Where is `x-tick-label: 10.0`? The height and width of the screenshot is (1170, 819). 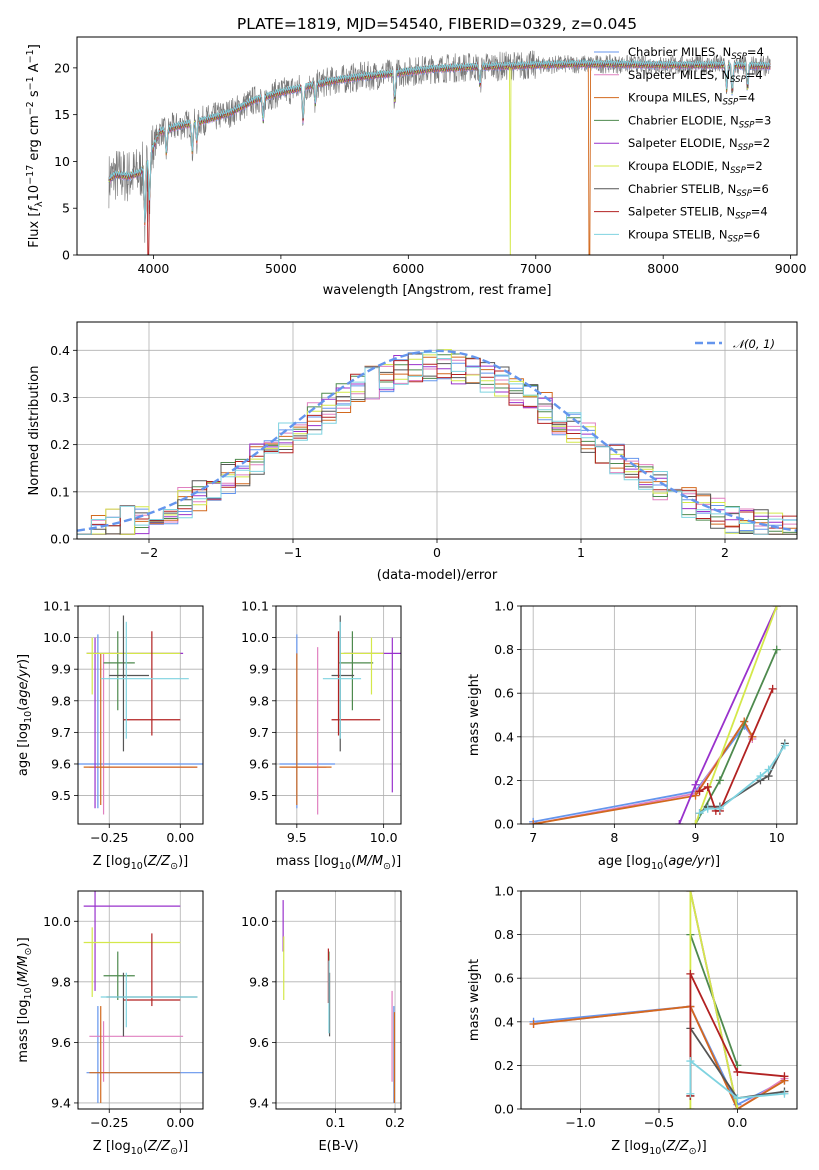
x-tick-label: 10.0 is located at coordinates (384, 837).